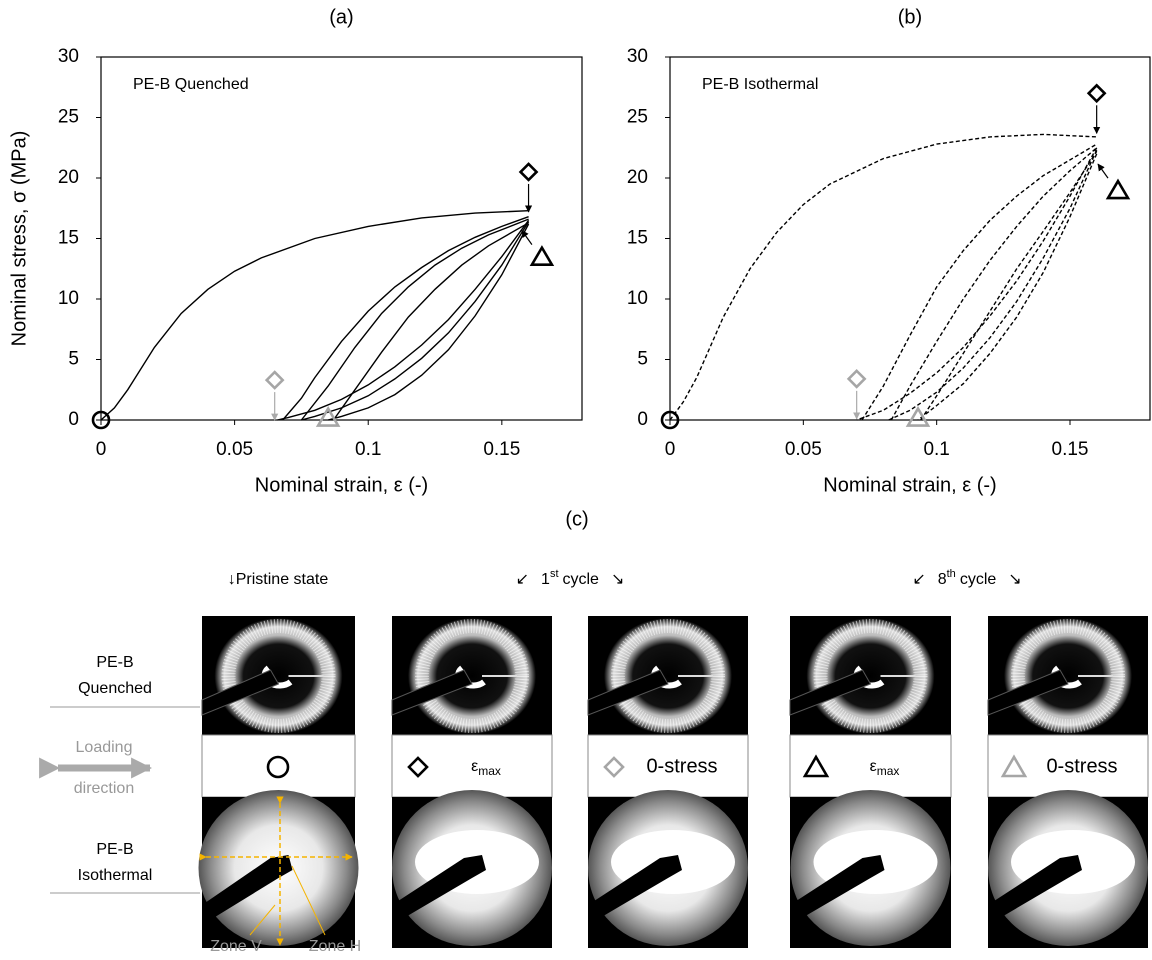 The height and width of the screenshot is (960, 1152). I want to click on loading-label: direction, so click(104, 788).